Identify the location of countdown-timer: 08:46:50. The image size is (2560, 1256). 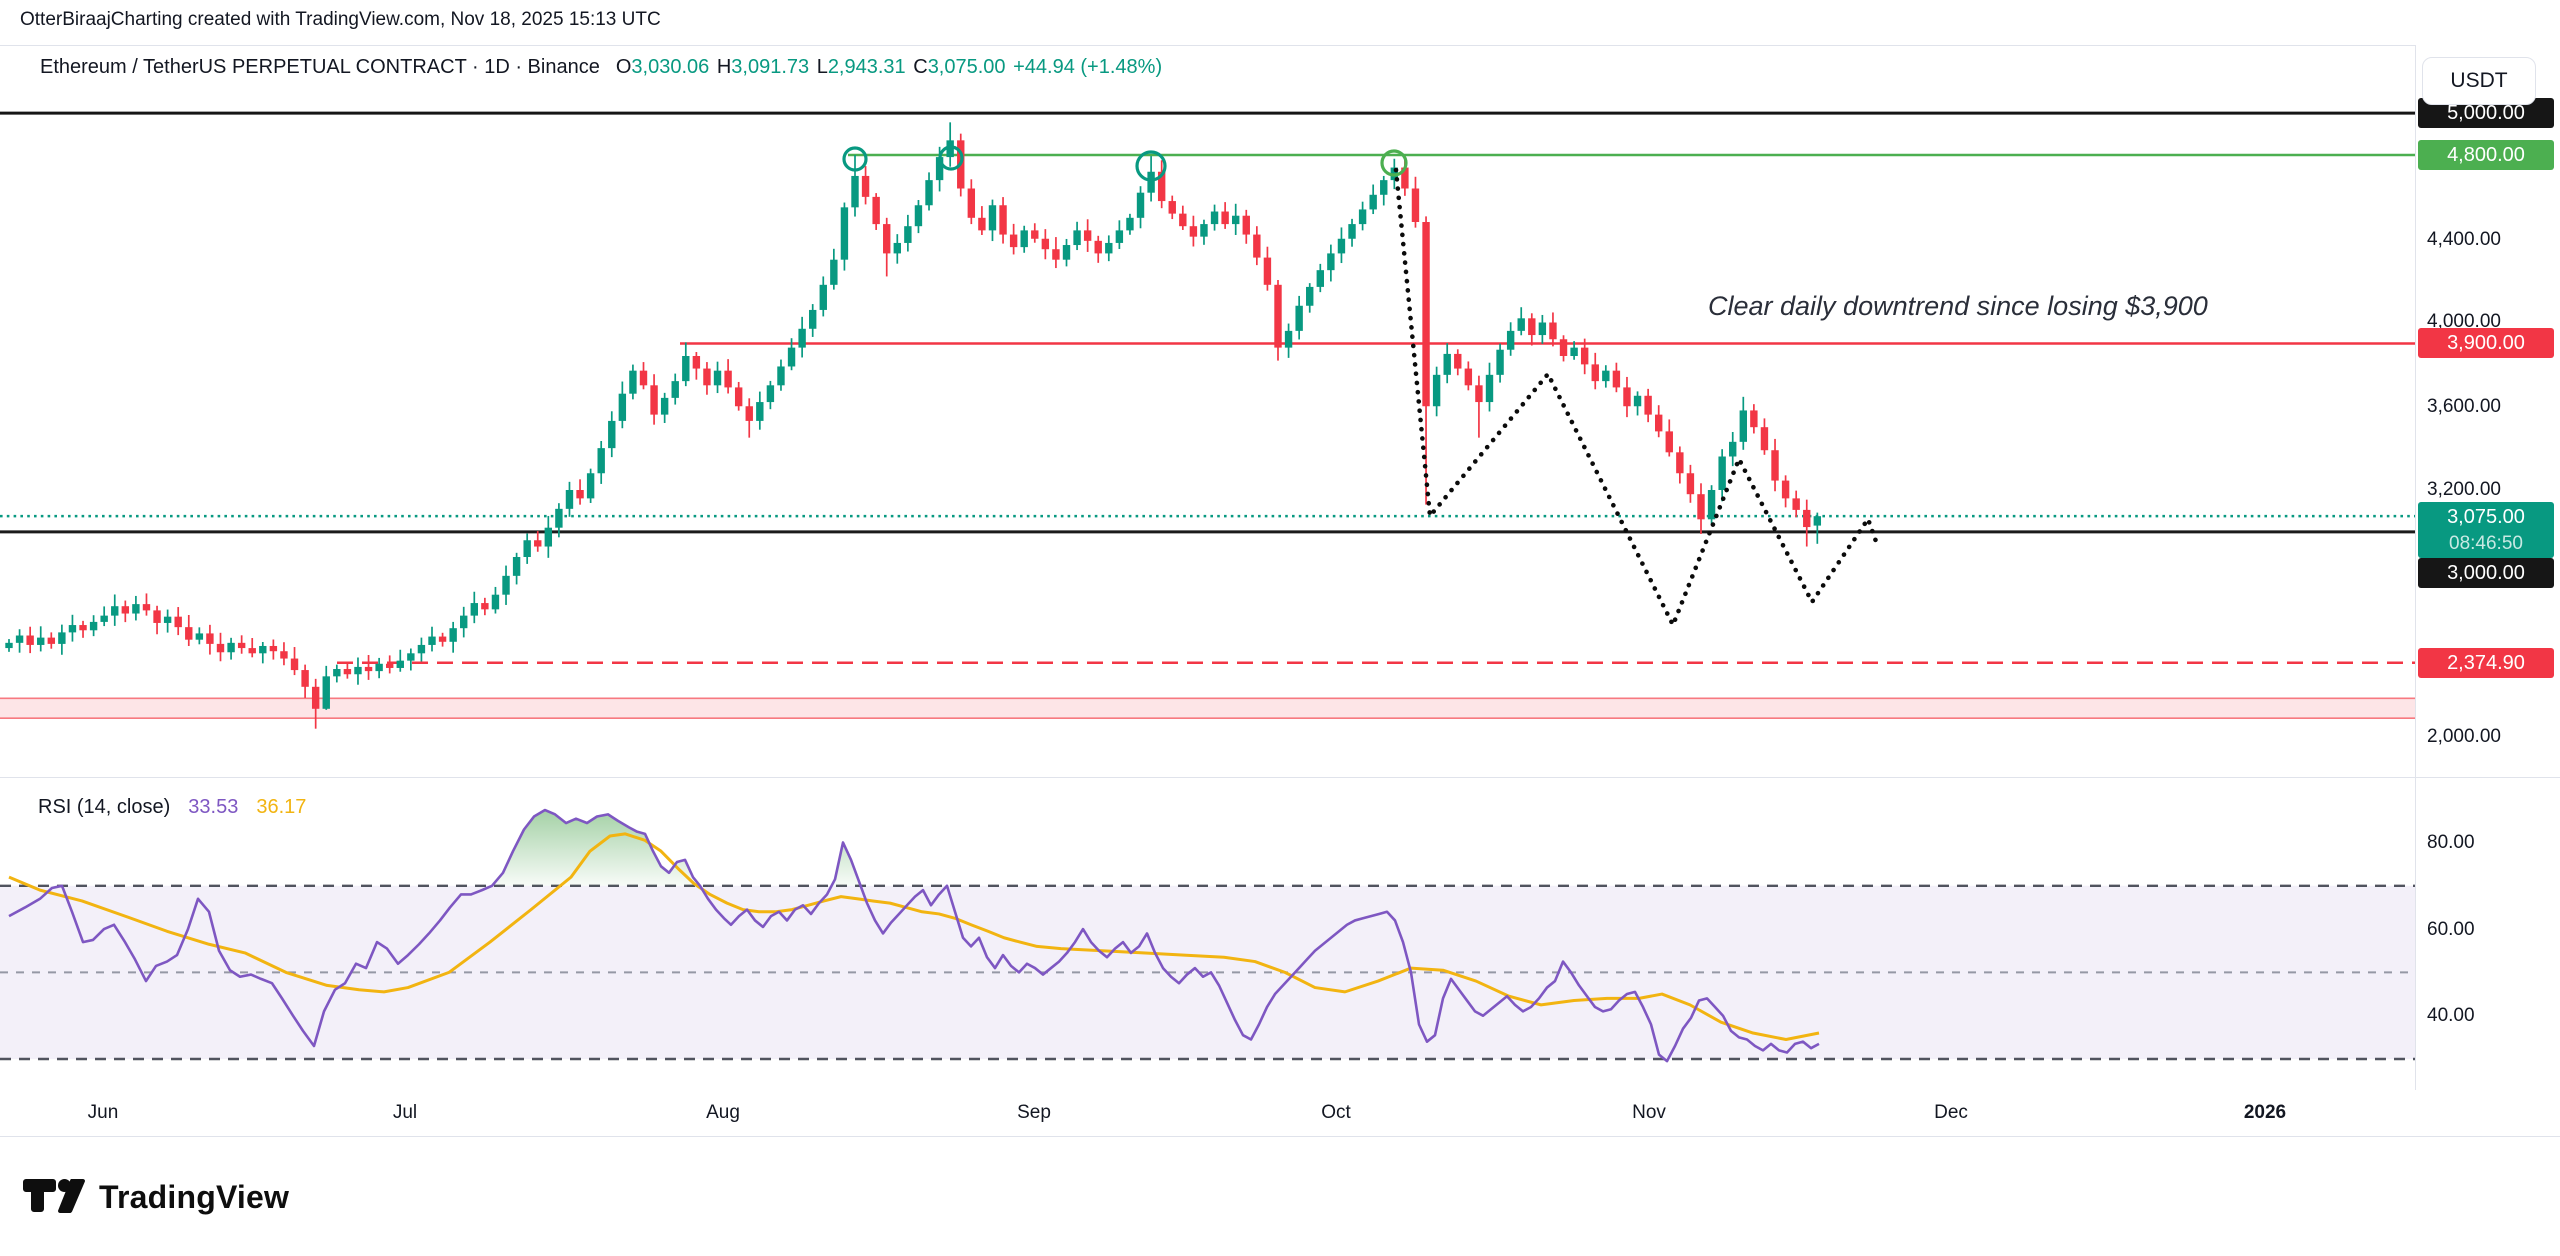
(2486, 543).